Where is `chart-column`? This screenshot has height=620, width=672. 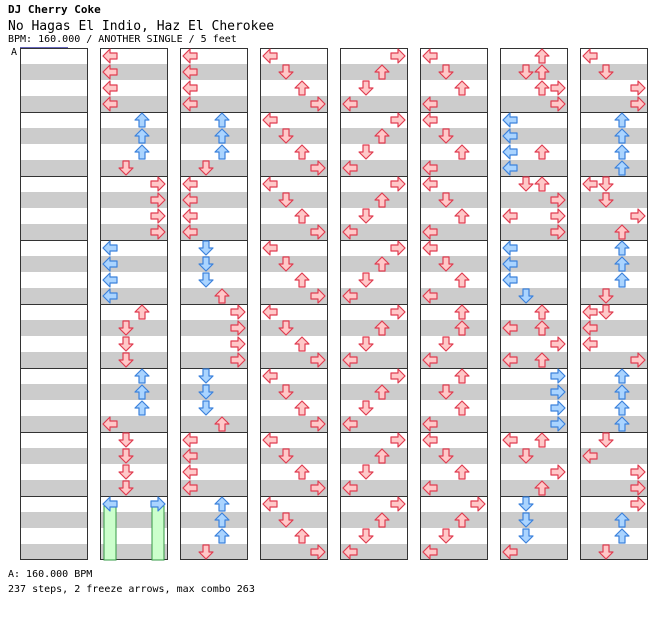 chart-column is located at coordinates (454, 304).